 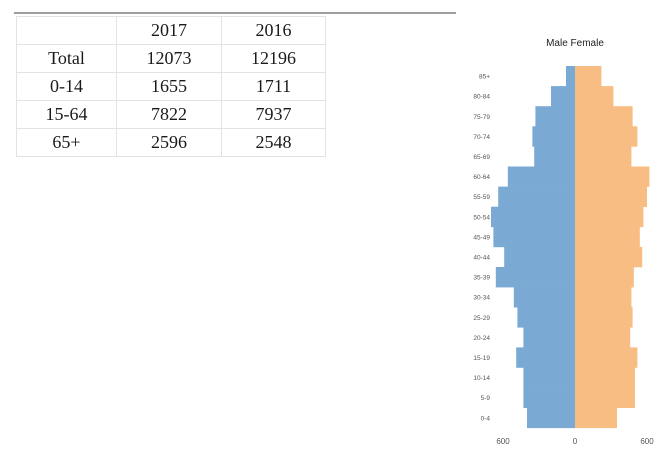 I want to click on top-rule, so click(x=235, y=13).